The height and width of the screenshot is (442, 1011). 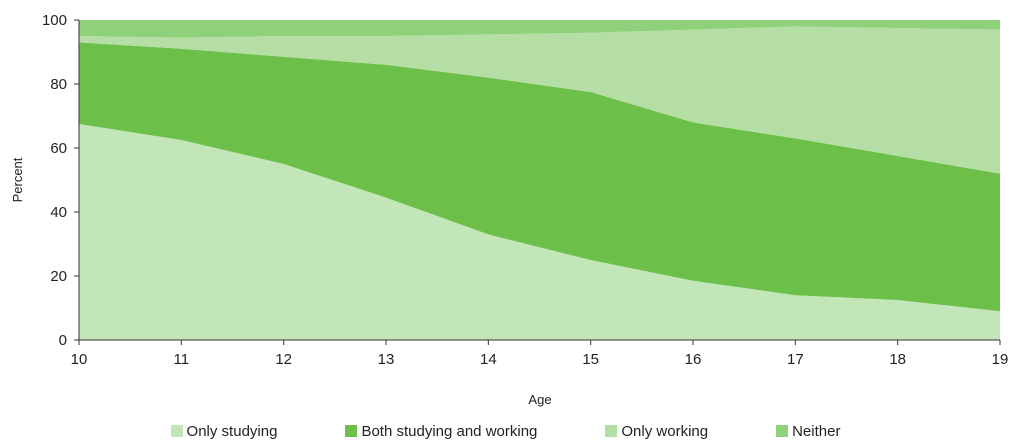 What do you see at coordinates (58, 212) in the screenshot?
I see `y-tick-label: 40` at bounding box center [58, 212].